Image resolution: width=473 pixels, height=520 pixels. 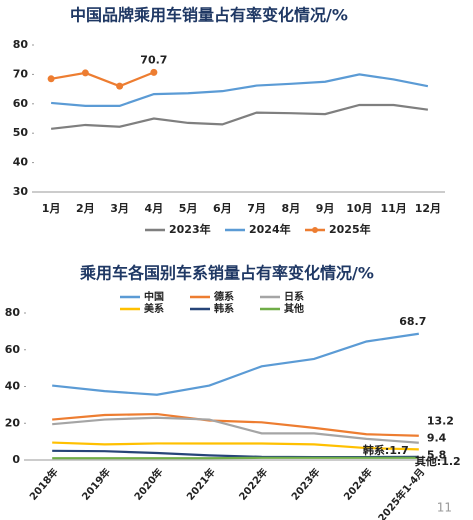 What do you see at coordinates (96, 484) in the screenshot?
I see `x-tick-label: 2019年` at bounding box center [96, 484].